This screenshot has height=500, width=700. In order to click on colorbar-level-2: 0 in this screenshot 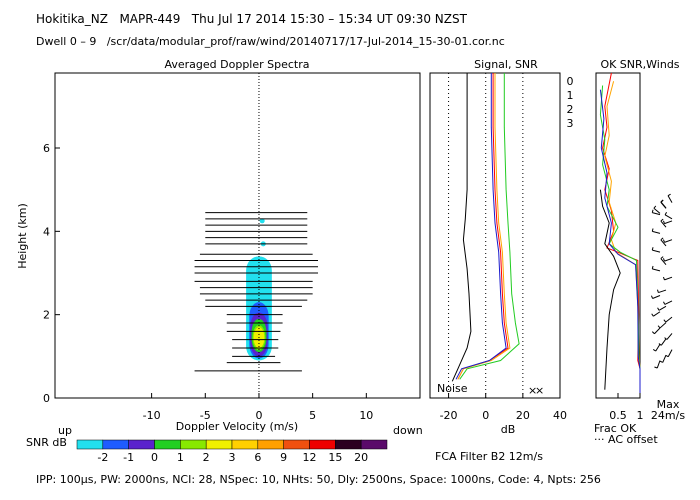, I will do `click(154, 457)`.